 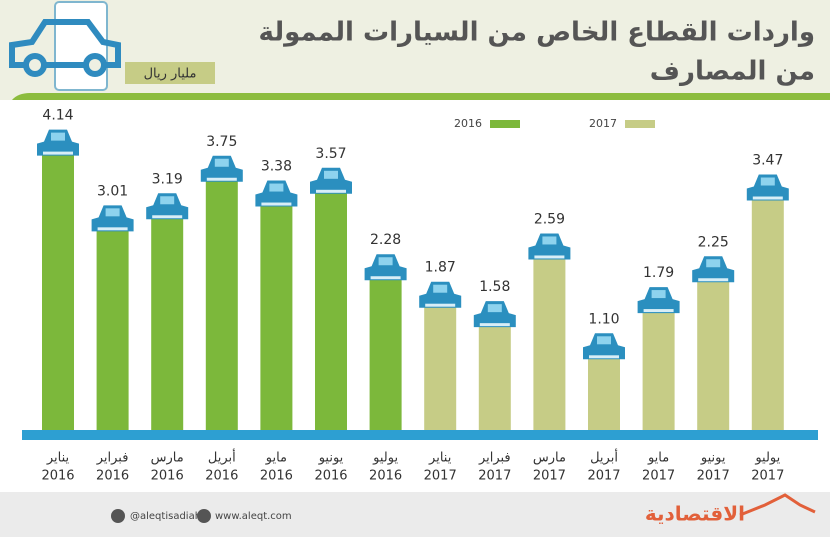 What do you see at coordinates (221, 142) in the screenshot?
I see `value-label: 3.75` at bounding box center [221, 142].